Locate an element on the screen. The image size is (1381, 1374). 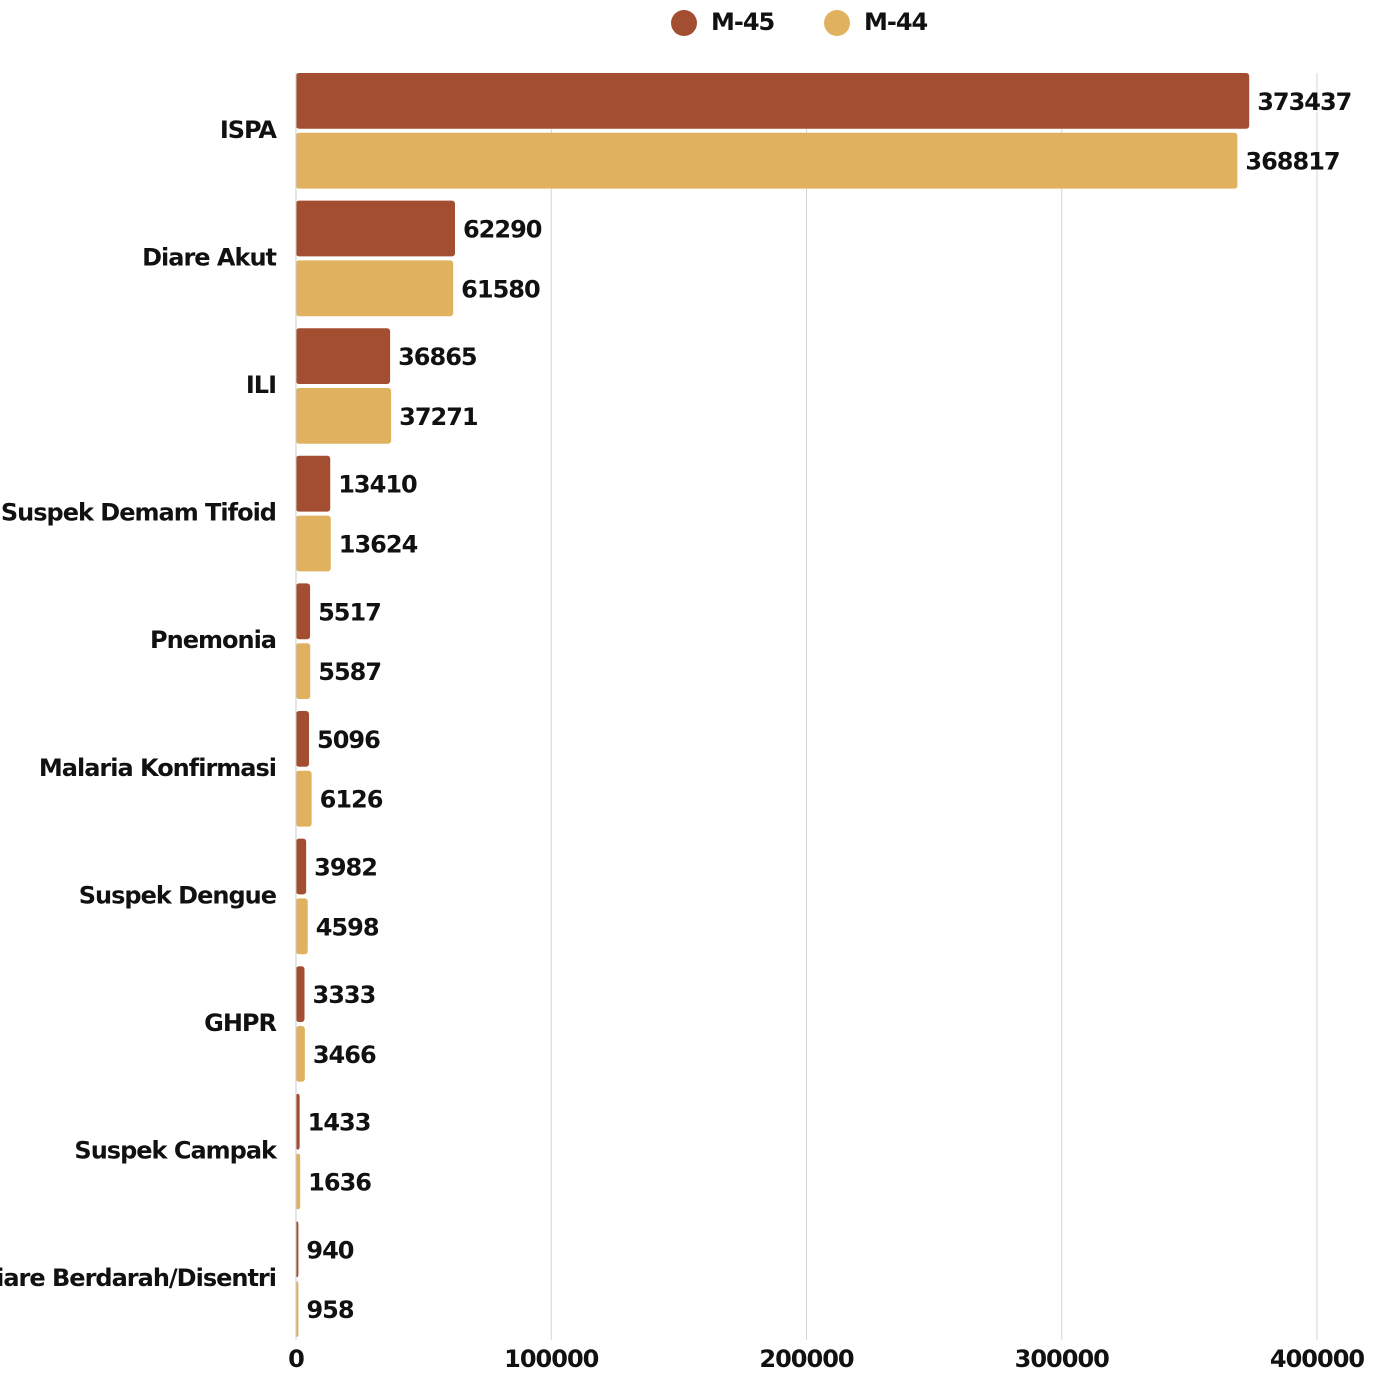
value-label: 3466 is located at coordinates (344, 1055).